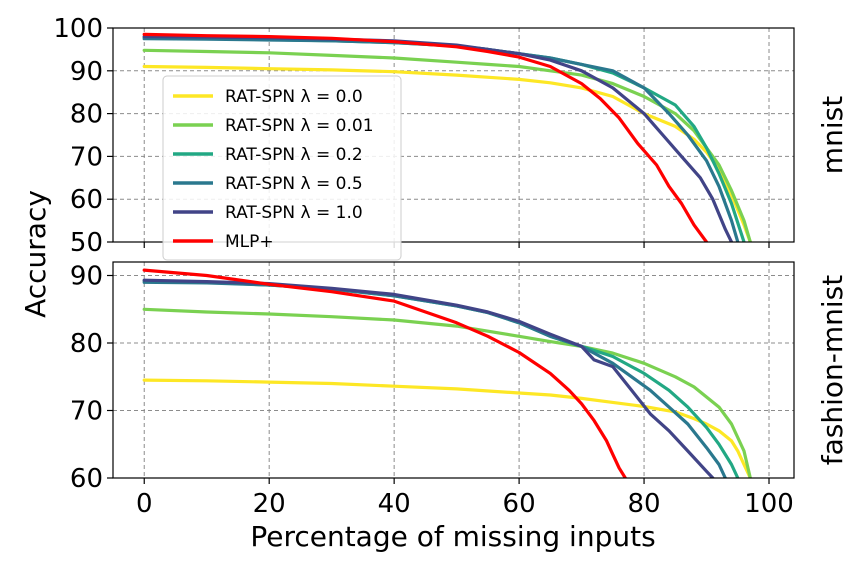 Image resolution: width=862 pixels, height=563 pixels. What do you see at coordinates (35, 254) in the screenshot?
I see `y-axis-label: Accuracy` at bounding box center [35, 254].